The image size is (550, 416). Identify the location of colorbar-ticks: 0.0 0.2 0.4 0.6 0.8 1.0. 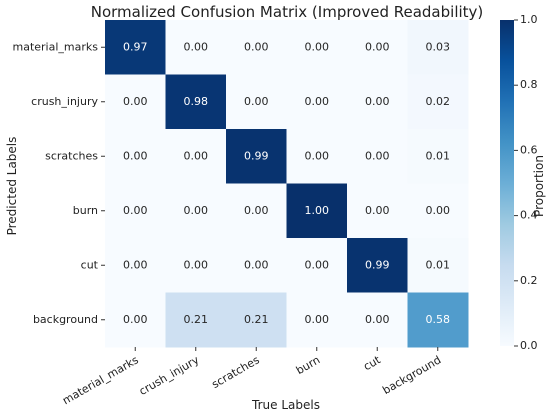
(526, 182).